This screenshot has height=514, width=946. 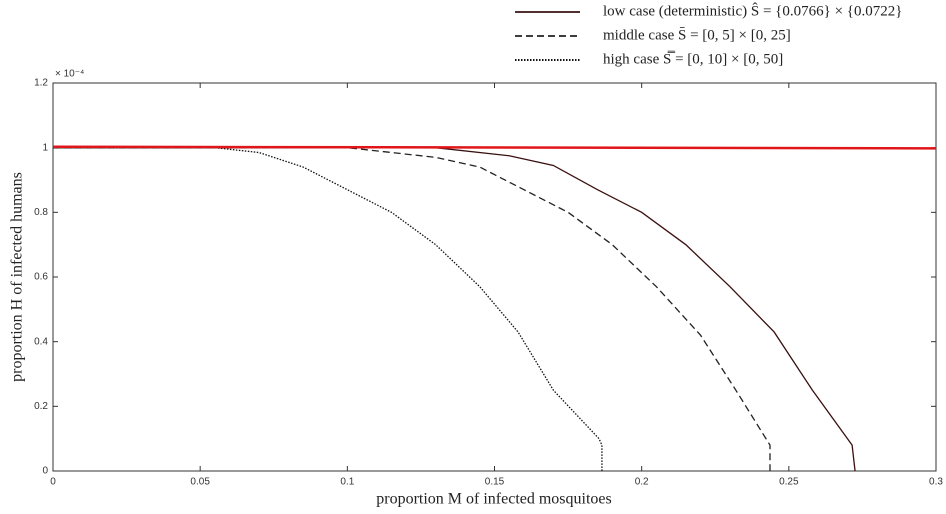 I want to click on x-tick-label: 0.1, so click(x=347, y=482).